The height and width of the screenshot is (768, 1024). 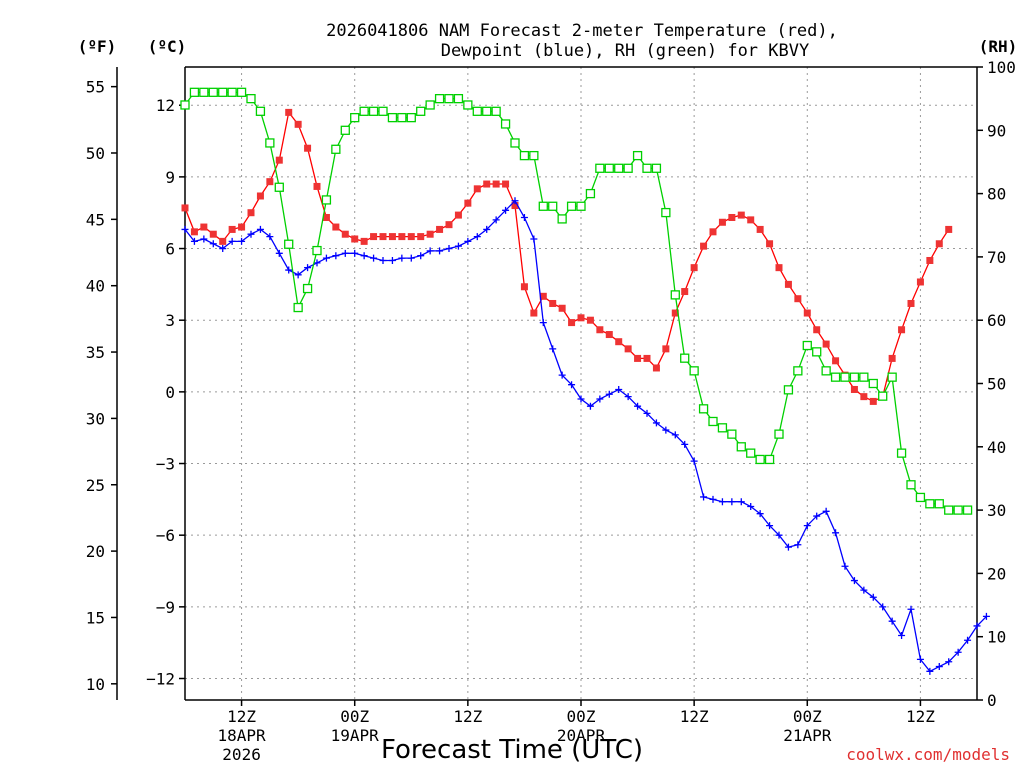 What do you see at coordinates (165, 535) in the screenshot?
I see `celsius-tick-label: −6` at bounding box center [165, 535].